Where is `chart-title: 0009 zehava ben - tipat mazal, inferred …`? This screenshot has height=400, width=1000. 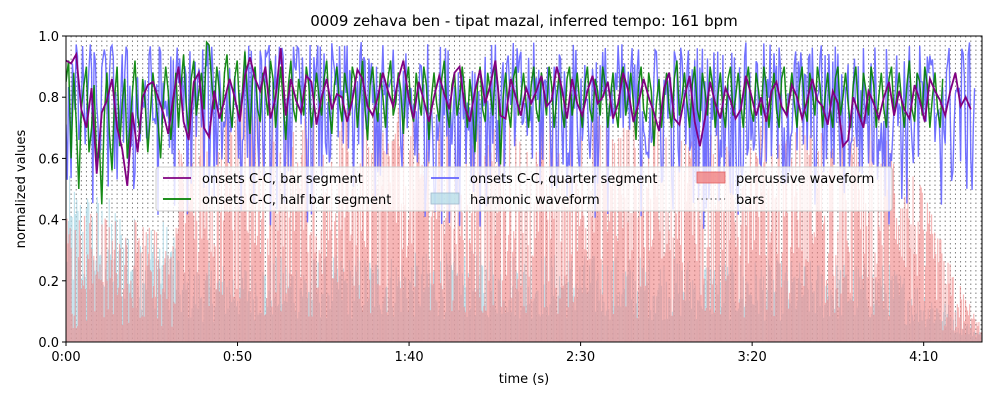
chart-title: 0009 zehava ben - tipat mazal, inferred … is located at coordinates (524, 21).